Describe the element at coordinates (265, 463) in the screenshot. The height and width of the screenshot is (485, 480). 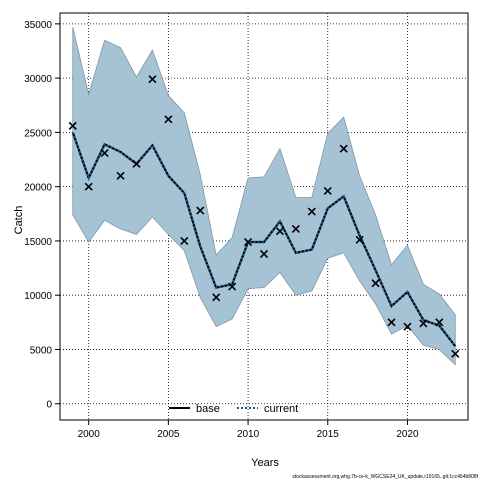
I see `x-axis-label: Years` at that location.